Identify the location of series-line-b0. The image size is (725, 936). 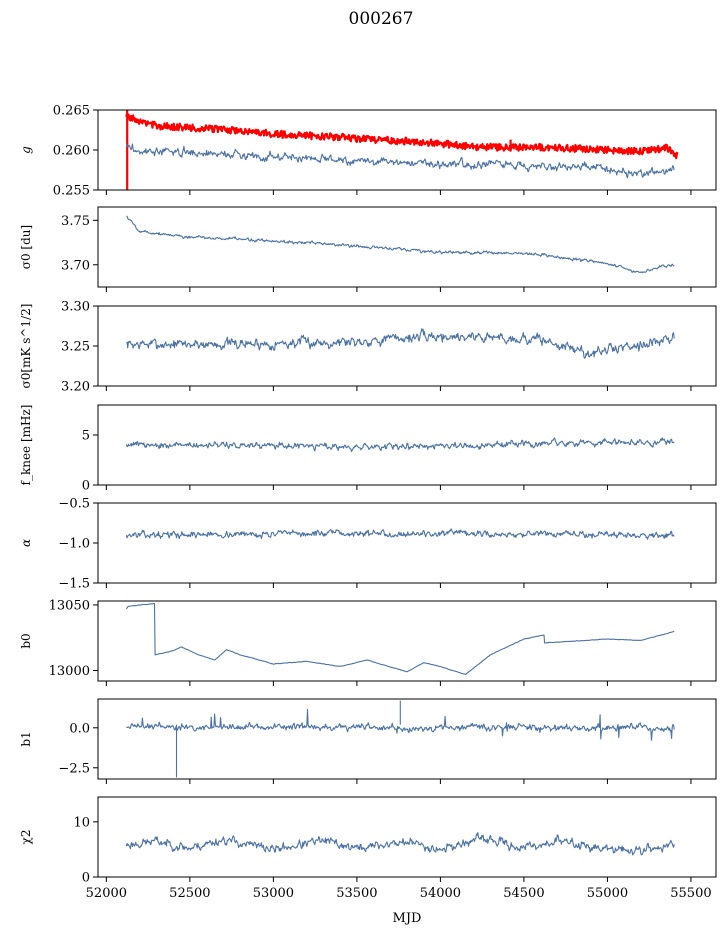
(400, 639).